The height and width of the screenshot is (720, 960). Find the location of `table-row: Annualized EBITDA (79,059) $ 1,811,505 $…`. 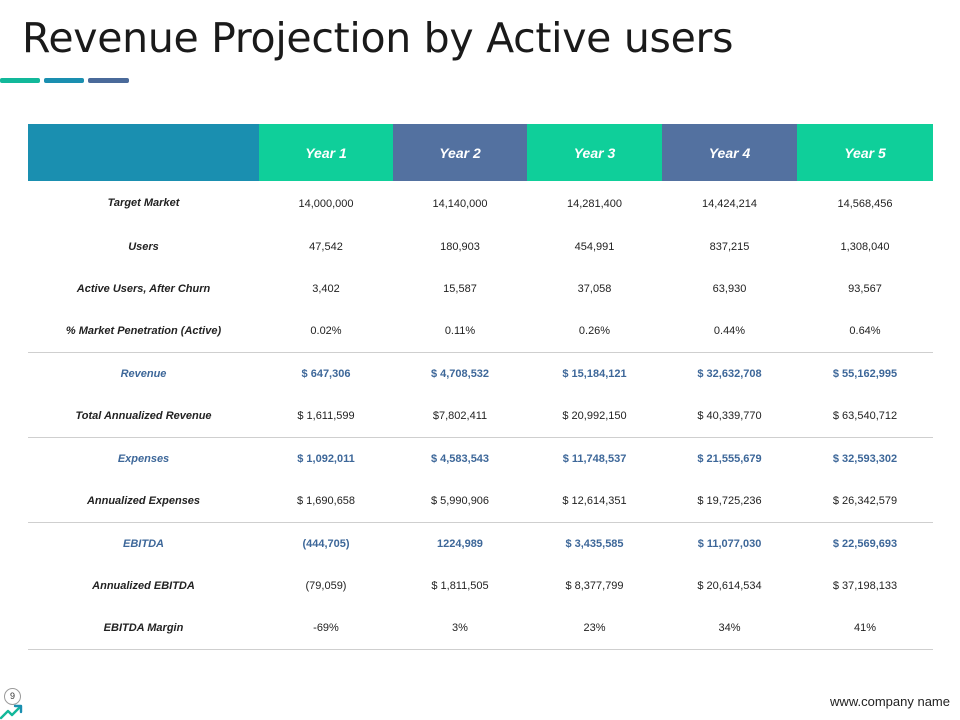

table-row: Annualized EBITDA (79,059) $ 1,811,505 $… is located at coordinates (480, 586).